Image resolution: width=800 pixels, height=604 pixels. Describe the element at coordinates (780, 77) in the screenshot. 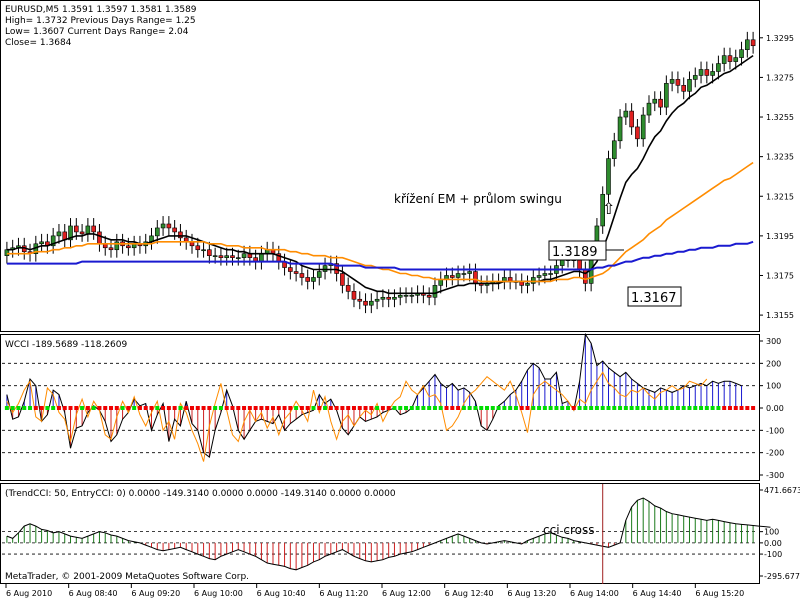

I see `price-y-tick-label: 1.3275` at that location.